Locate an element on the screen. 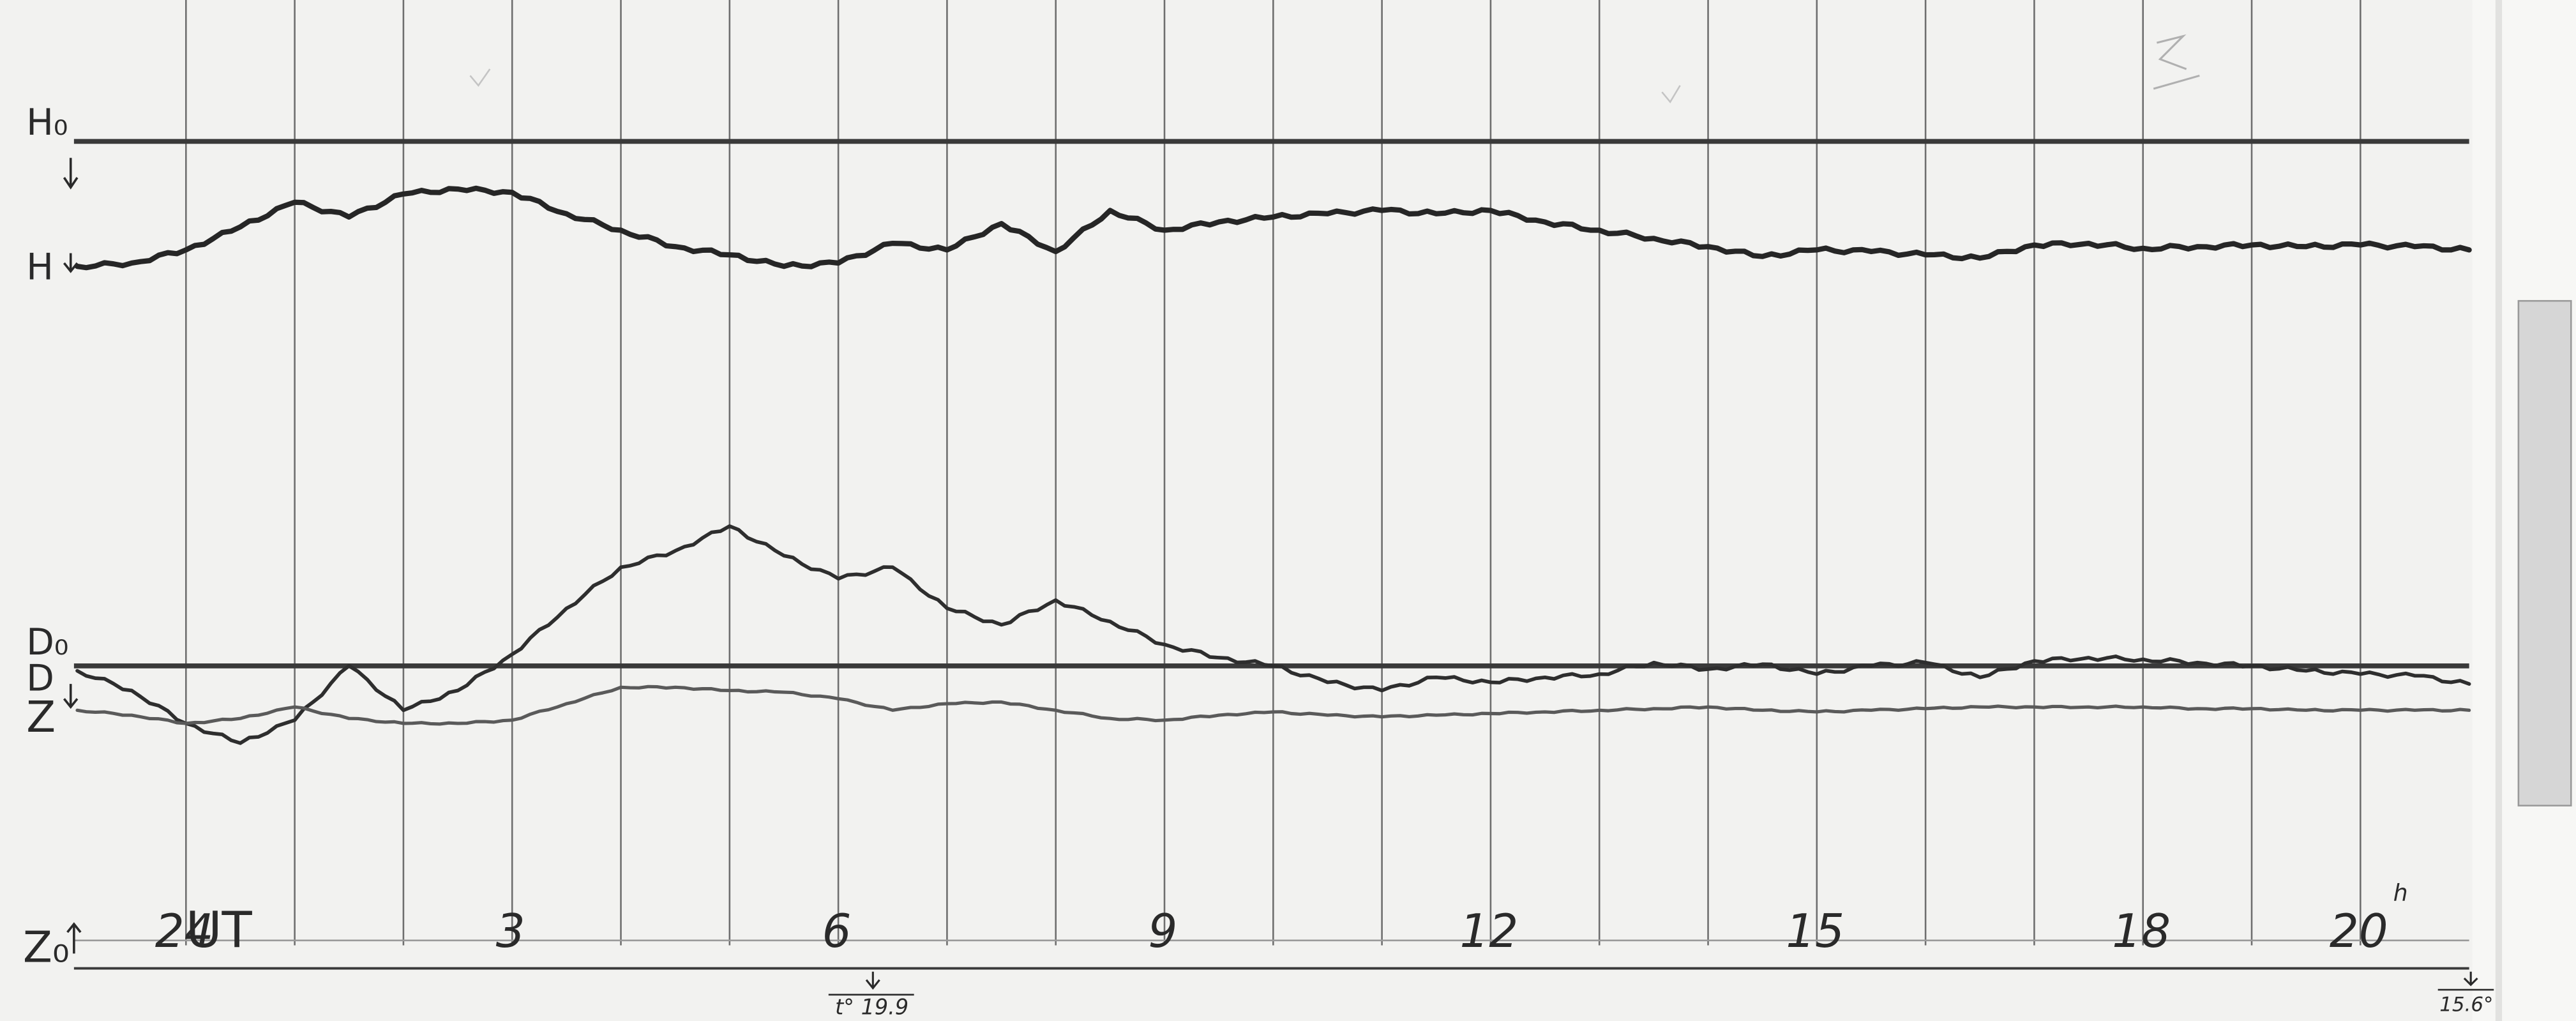 The width and height of the screenshot is (2576, 1021). series-z-trace is located at coordinates (1273, 705).